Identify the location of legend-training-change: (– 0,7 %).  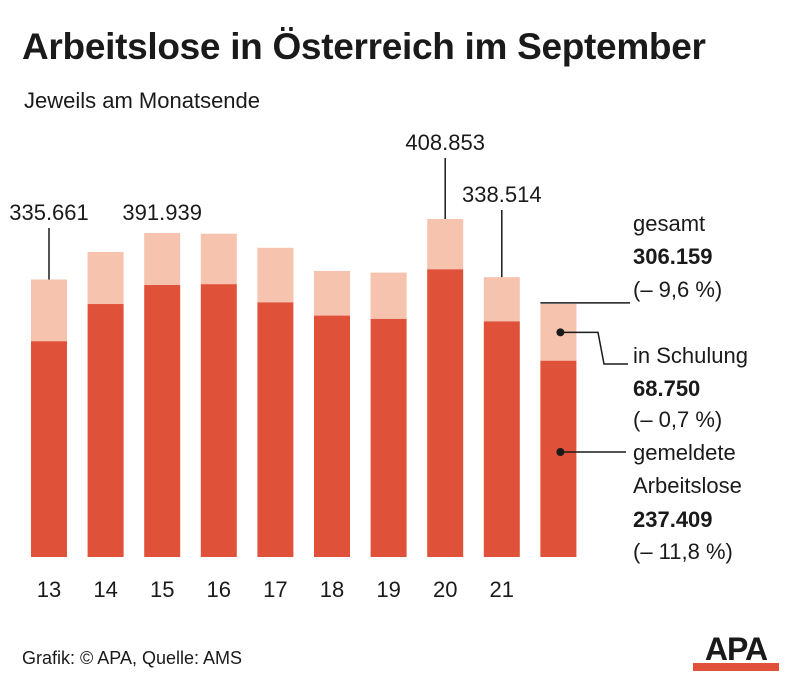
(677, 419).